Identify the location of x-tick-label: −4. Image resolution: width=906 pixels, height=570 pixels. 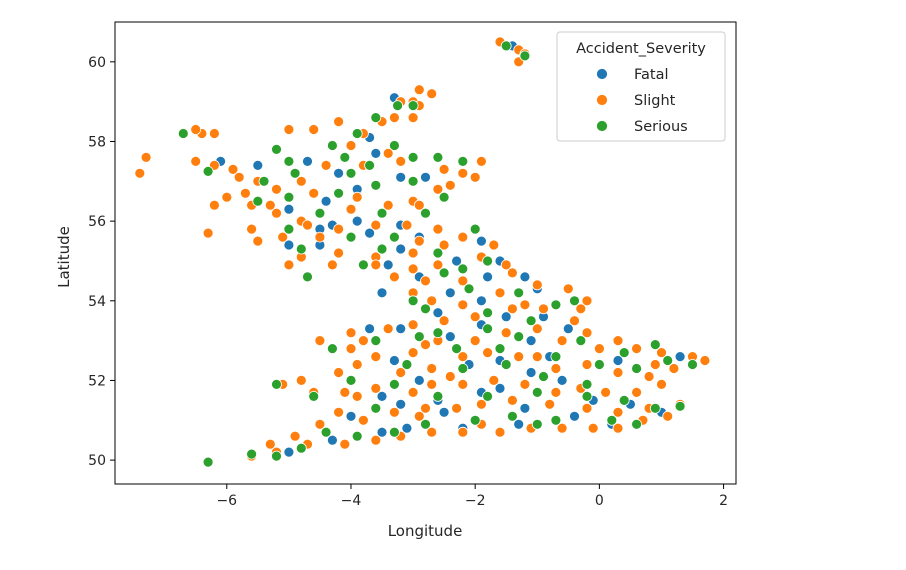
(351, 501).